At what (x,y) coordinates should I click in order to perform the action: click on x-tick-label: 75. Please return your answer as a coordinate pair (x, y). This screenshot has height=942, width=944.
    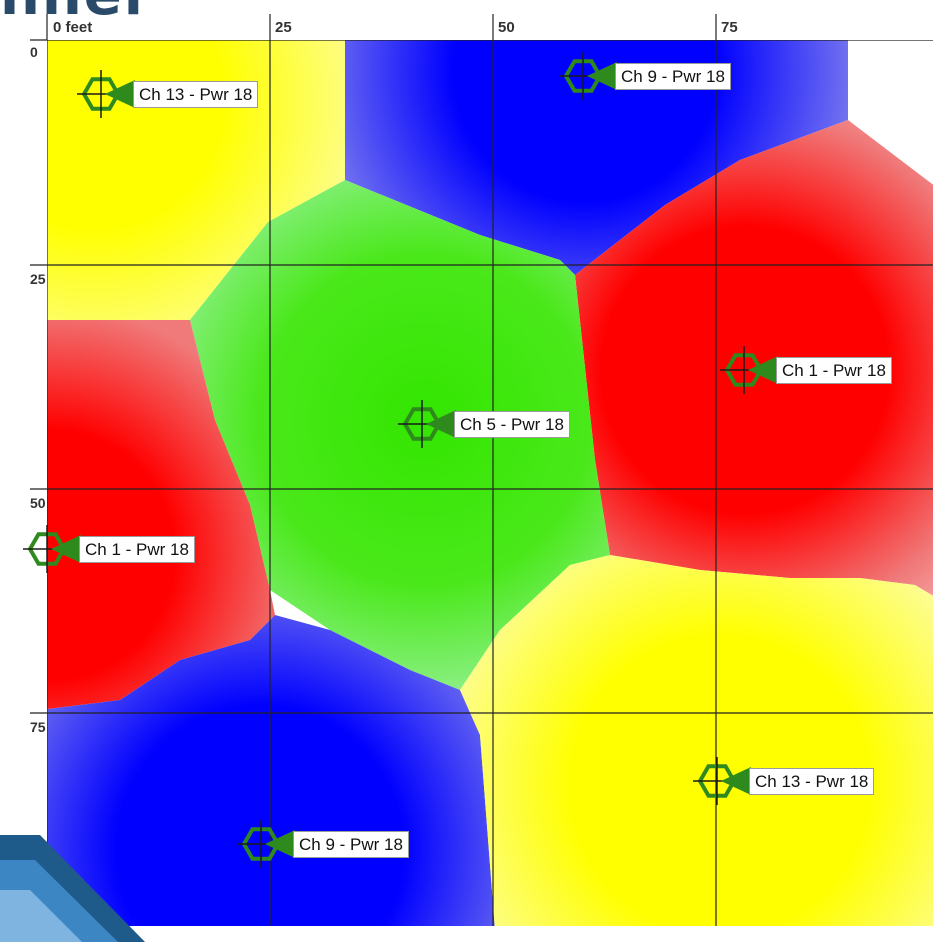
    Looking at the image, I should click on (729, 27).